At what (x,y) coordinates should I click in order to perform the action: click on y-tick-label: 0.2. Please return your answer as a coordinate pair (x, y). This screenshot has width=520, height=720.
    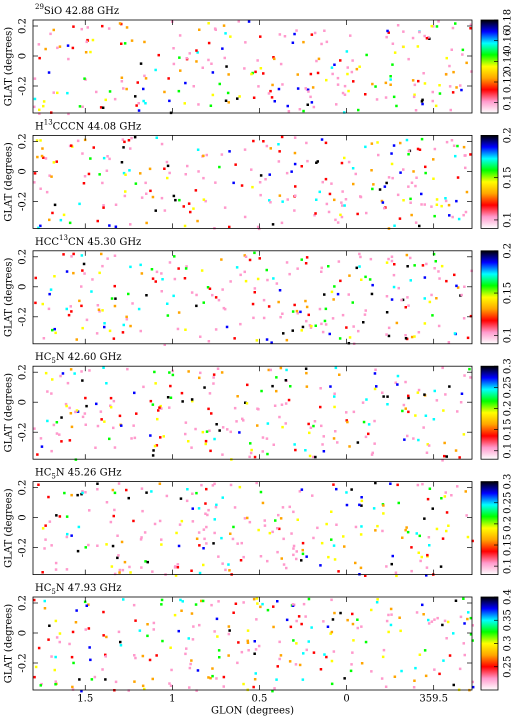
    Looking at the image, I should click on (23, 603).